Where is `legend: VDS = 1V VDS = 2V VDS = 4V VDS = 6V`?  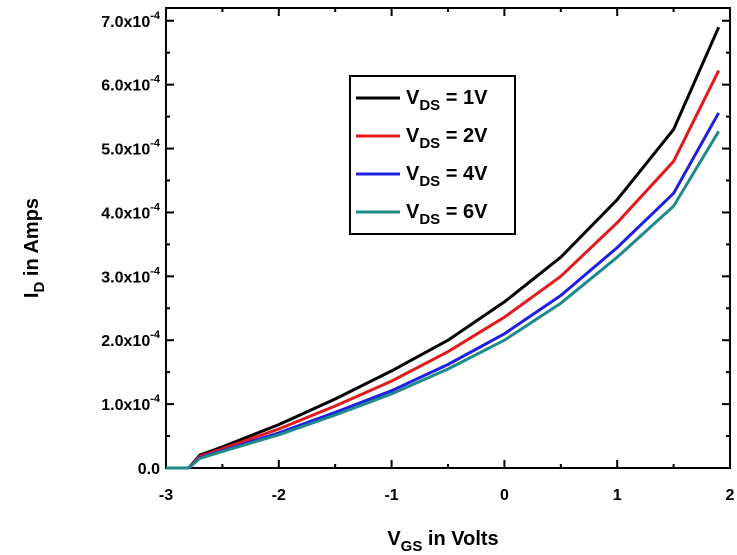 legend: VDS = 1V VDS = 2V VDS = 4V VDS = 6V is located at coordinates (432, 155).